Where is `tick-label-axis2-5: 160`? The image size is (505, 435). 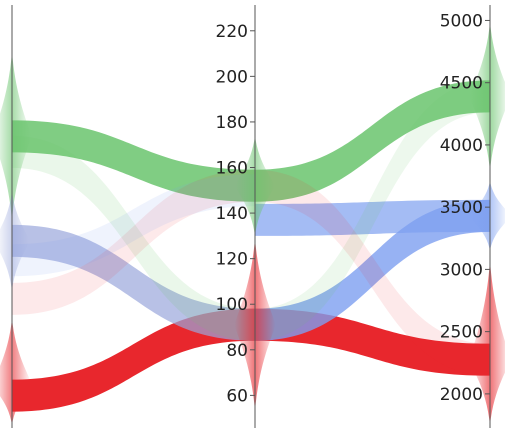 tick-label-axis2-5: 160 is located at coordinates (232, 169).